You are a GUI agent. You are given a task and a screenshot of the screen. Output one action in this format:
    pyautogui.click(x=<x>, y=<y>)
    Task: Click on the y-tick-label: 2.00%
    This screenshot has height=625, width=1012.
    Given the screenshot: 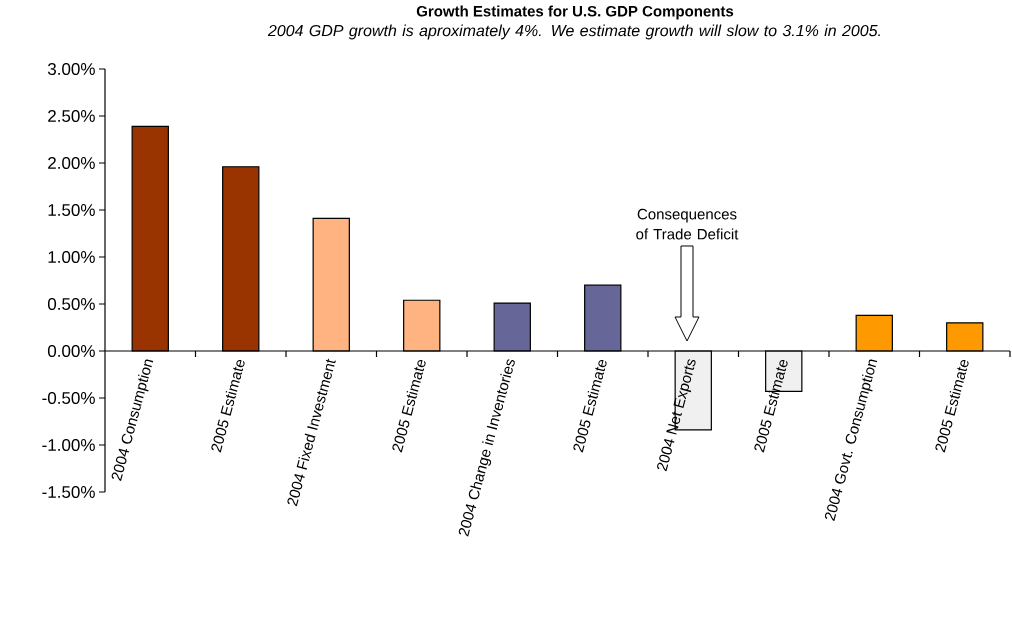 What is the action you would take?
    pyautogui.click(x=71, y=163)
    